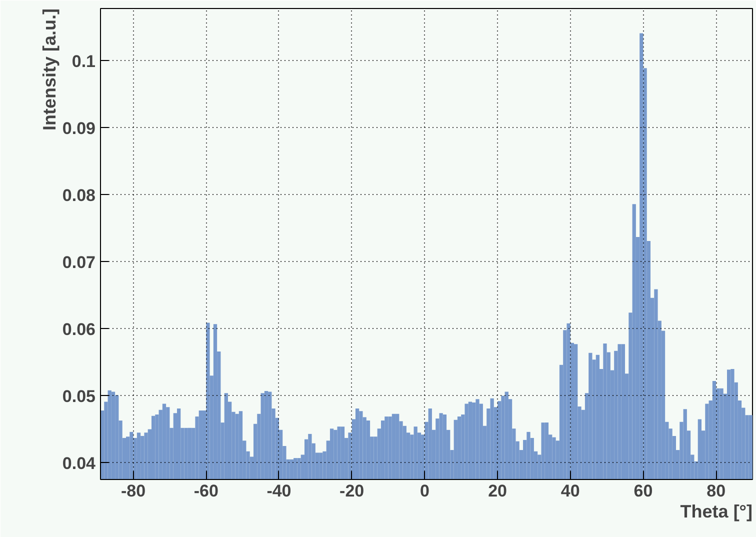 The height and width of the screenshot is (537, 756). What do you see at coordinates (50, 69) in the screenshot?
I see `y-axis-title: Intensity [a.u.]` at bounding box center [50, 69].